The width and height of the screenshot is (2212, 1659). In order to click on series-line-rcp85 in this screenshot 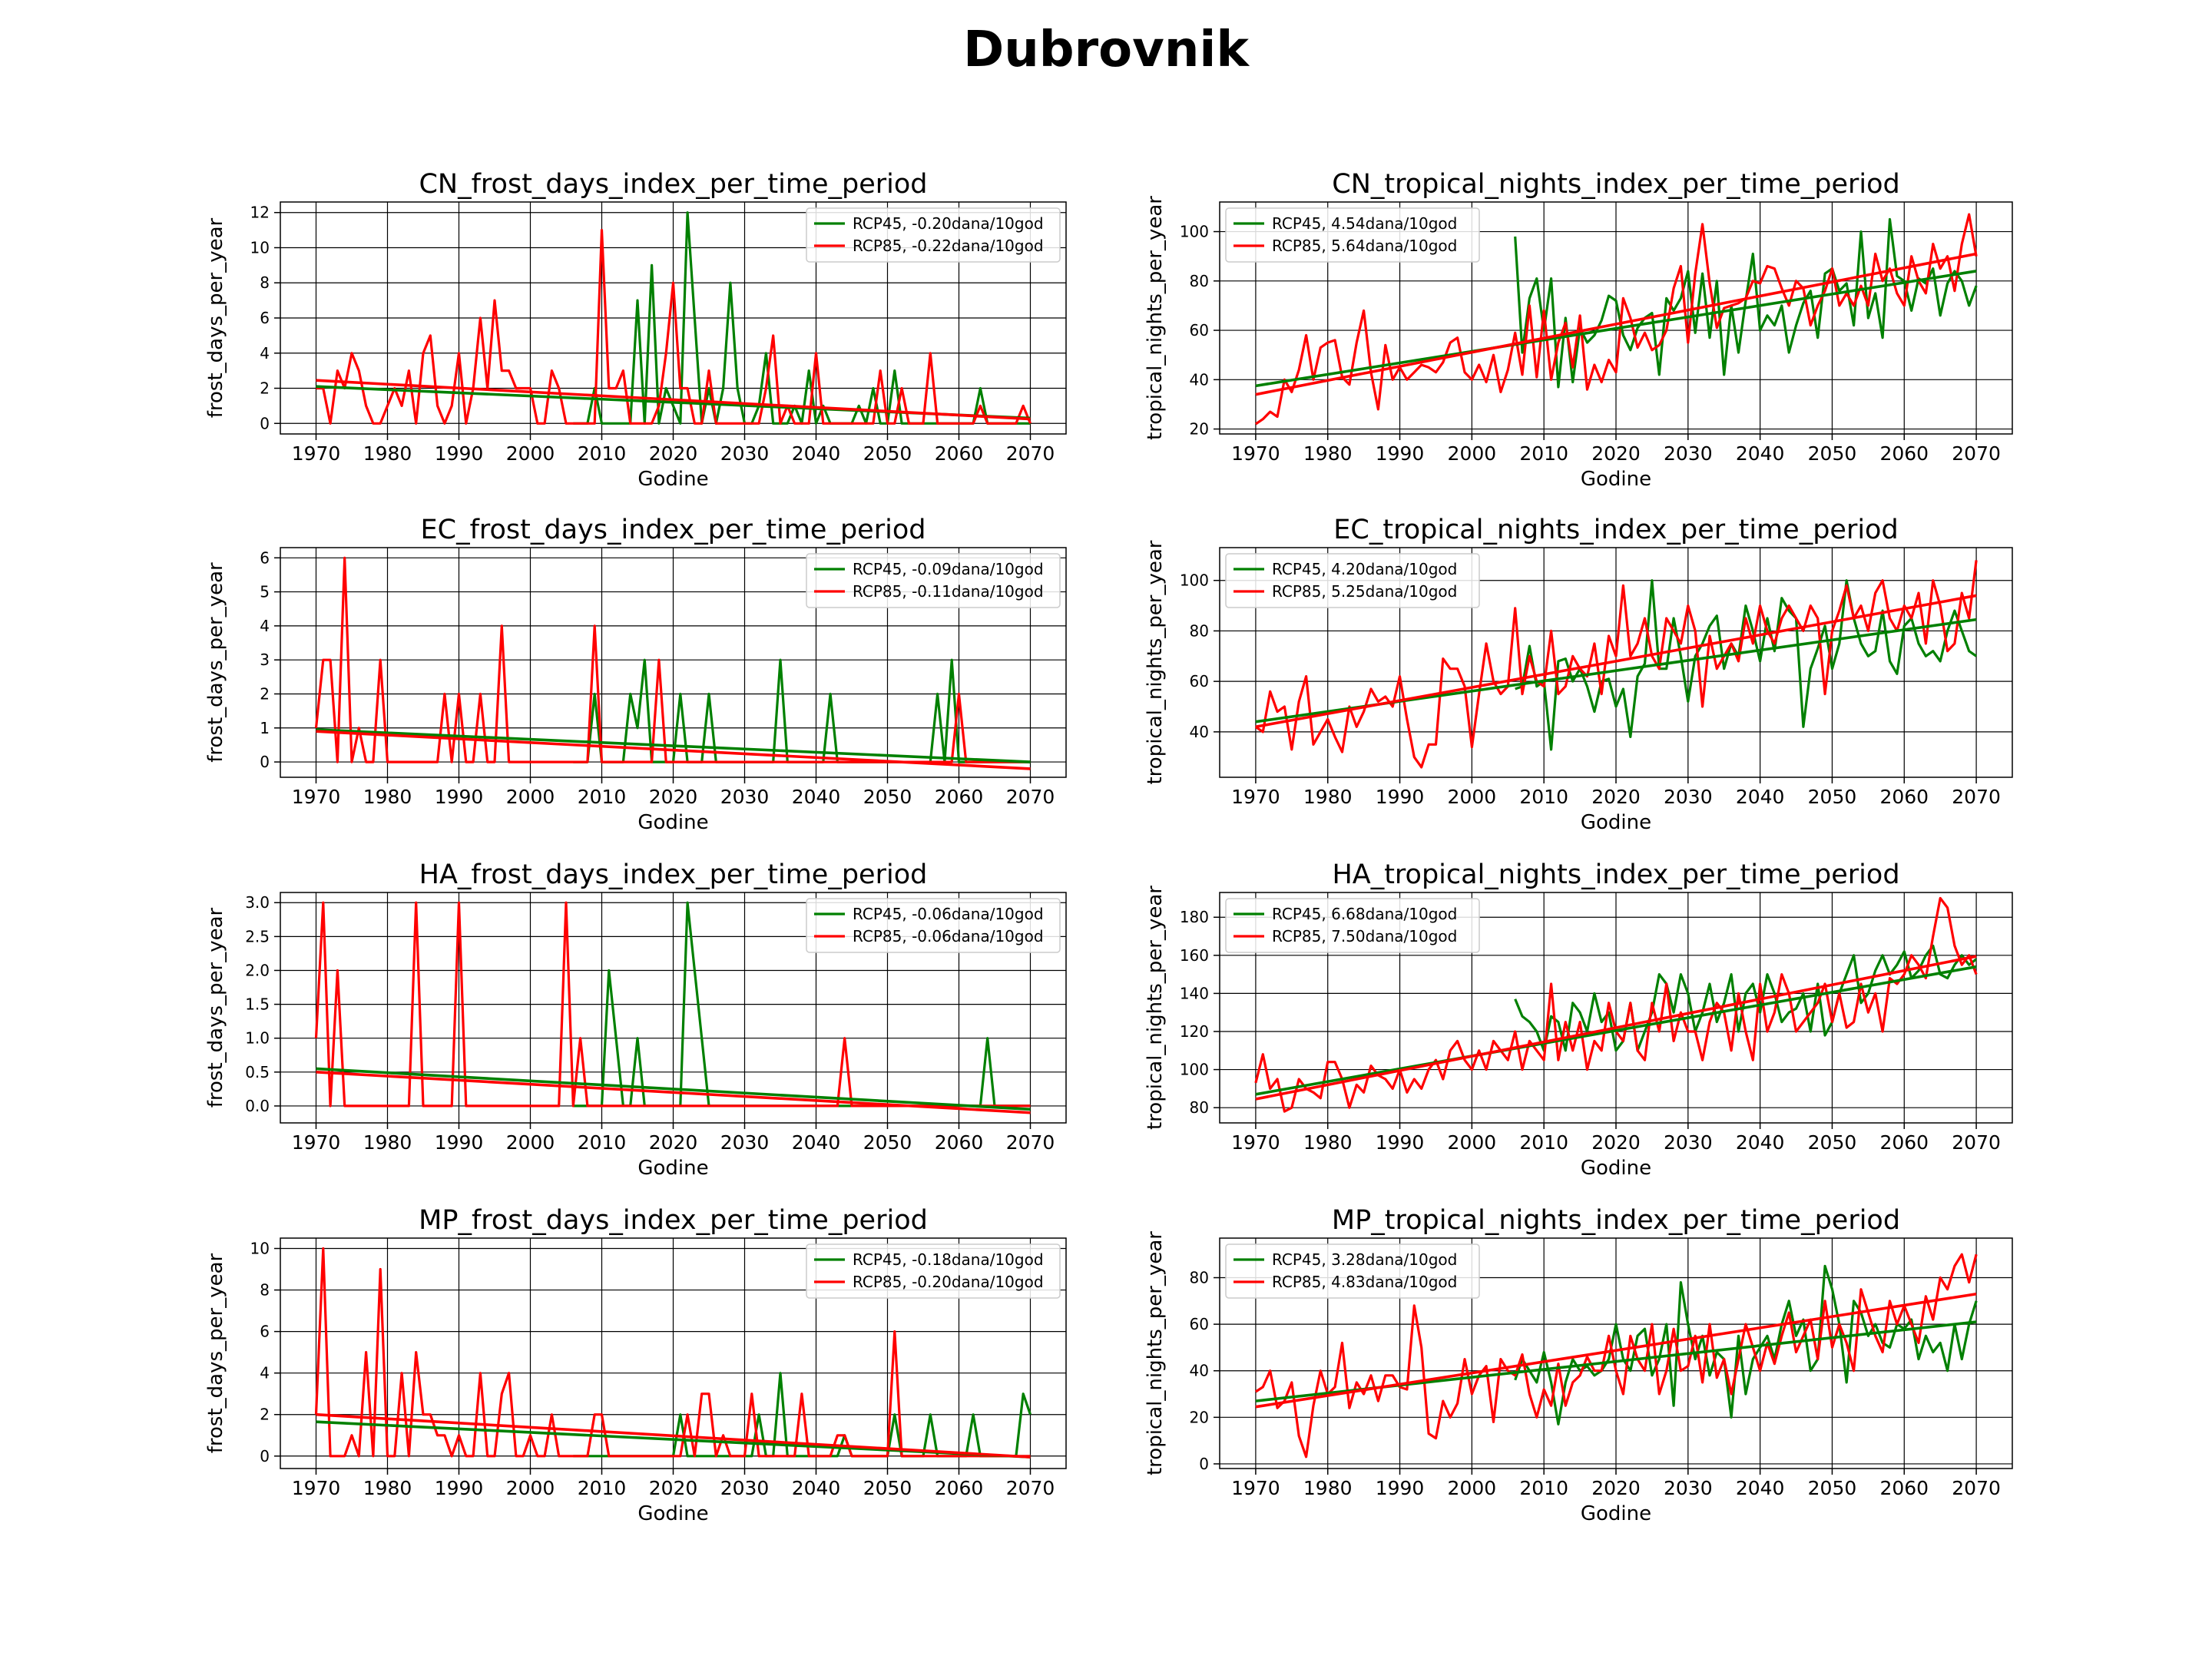, I will do `click(1616, 320)`.